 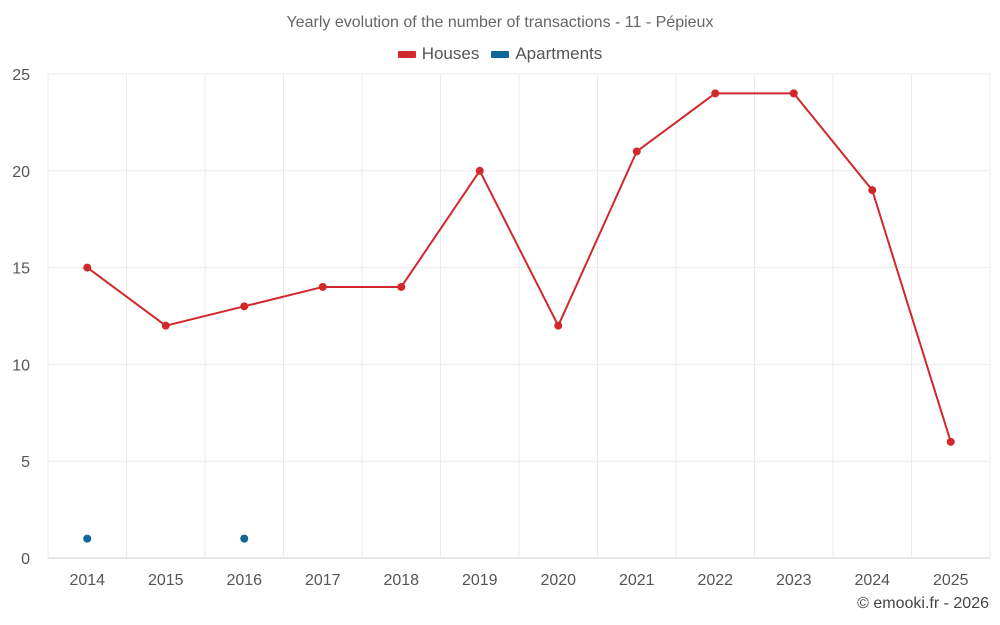 What do you see at coordinates (479, 170) in the screenshot?
I see `data-point-houses-2019` at bounding box center [479, 170].